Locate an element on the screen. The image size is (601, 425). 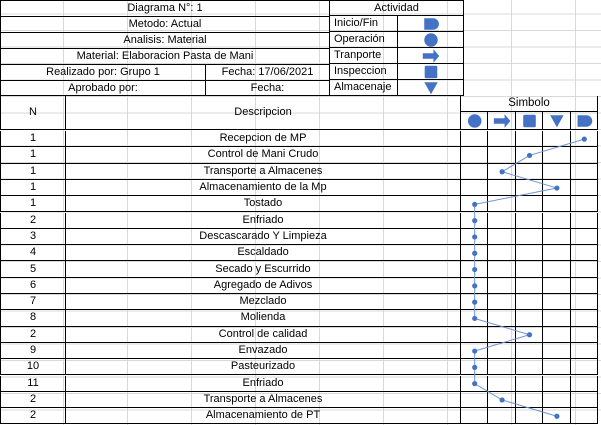
row-description-cell: Almacenamiento de PT is located at coordinates (263, 416).